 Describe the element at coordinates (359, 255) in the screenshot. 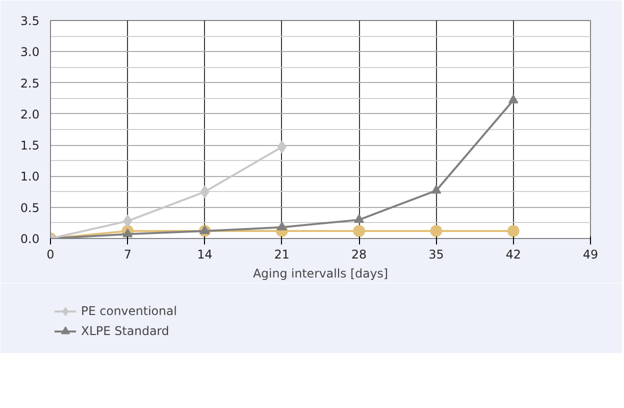

I see `x-tick-label: 28` at that location.